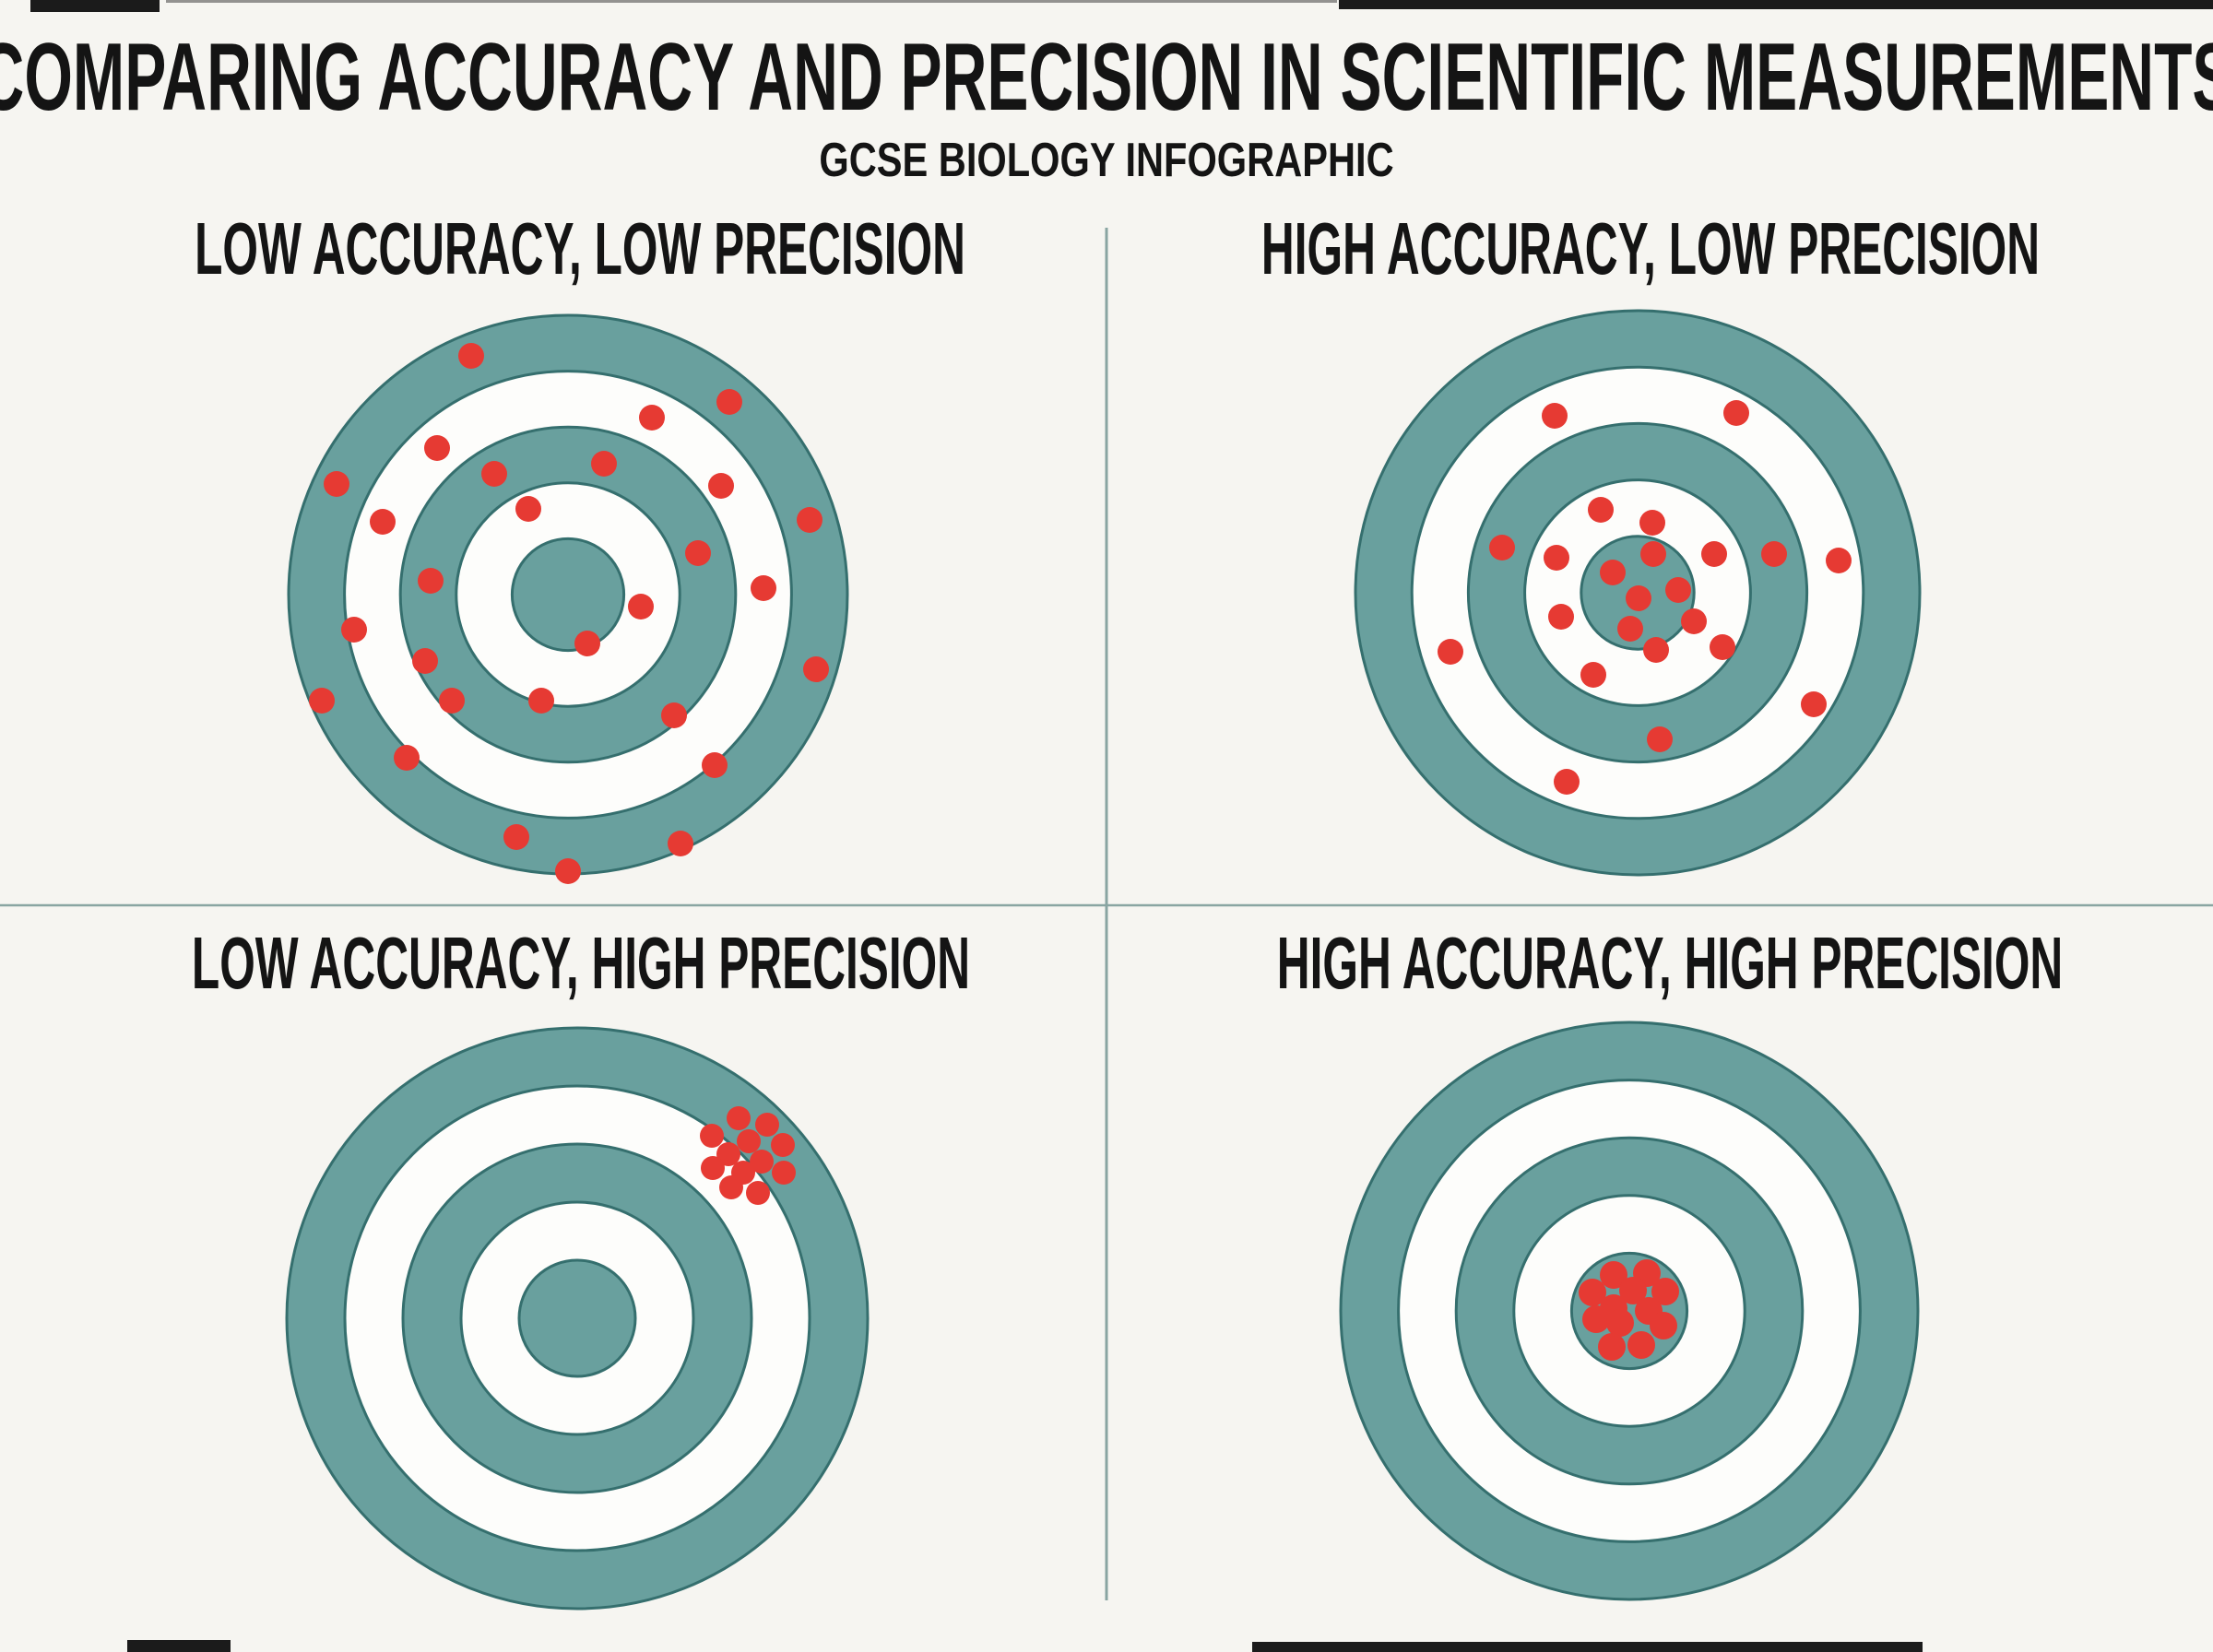 This screenshot has height=1652, width=2213. What do you see at coordinates (1670, 963) in the screenshot?
I see `label-high-accuracy-high-precision: HIGH ACCURACY, HIGH PRECISION` at bounding box center [1670, 963].